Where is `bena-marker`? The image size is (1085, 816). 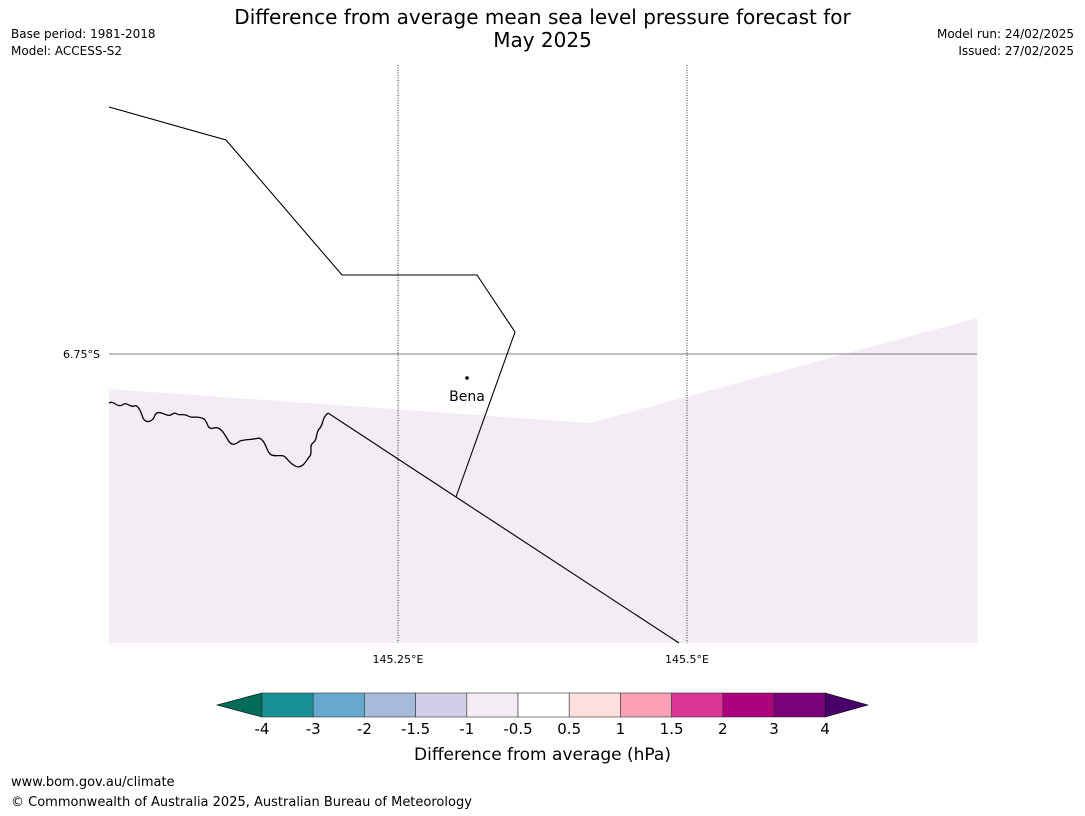 bena-marker is located at coordinates (467, 378).